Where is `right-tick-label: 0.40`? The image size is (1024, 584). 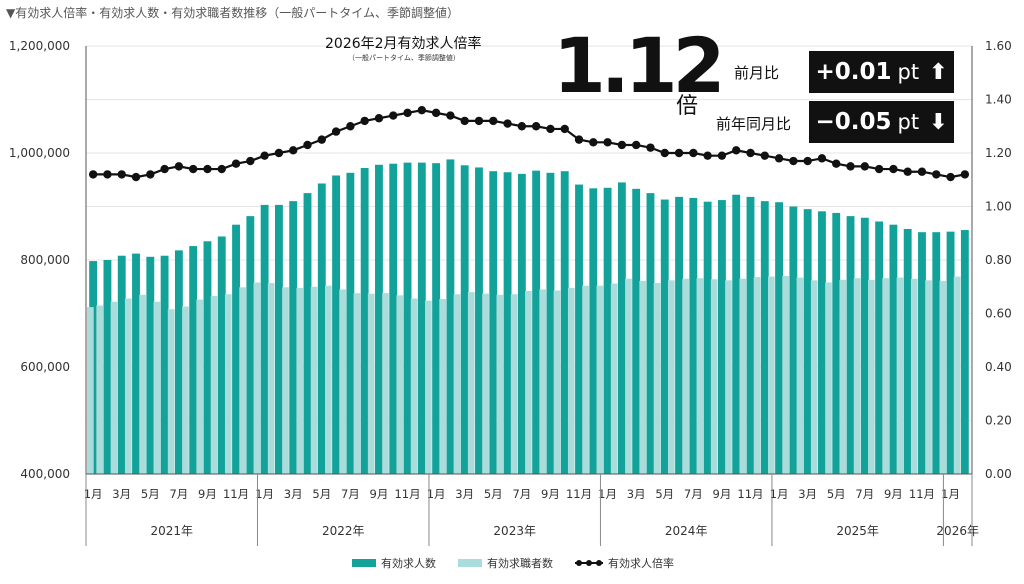
right-tick-label: 0.40 is located at coordinates (998, 367).